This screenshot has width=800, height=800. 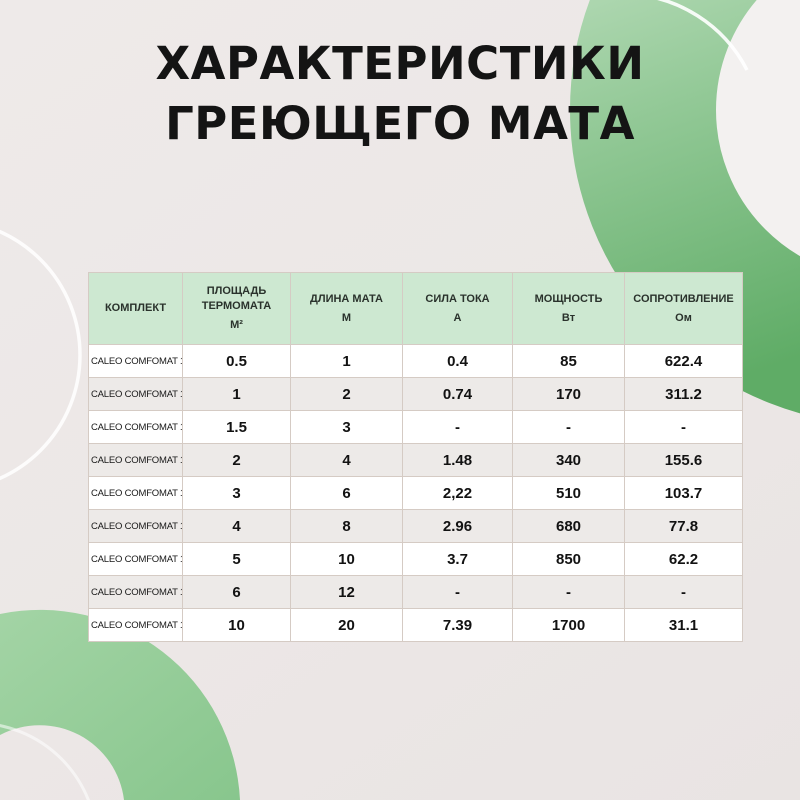 I want to click on top-right-inner-circle, so click(x=757, y=129).